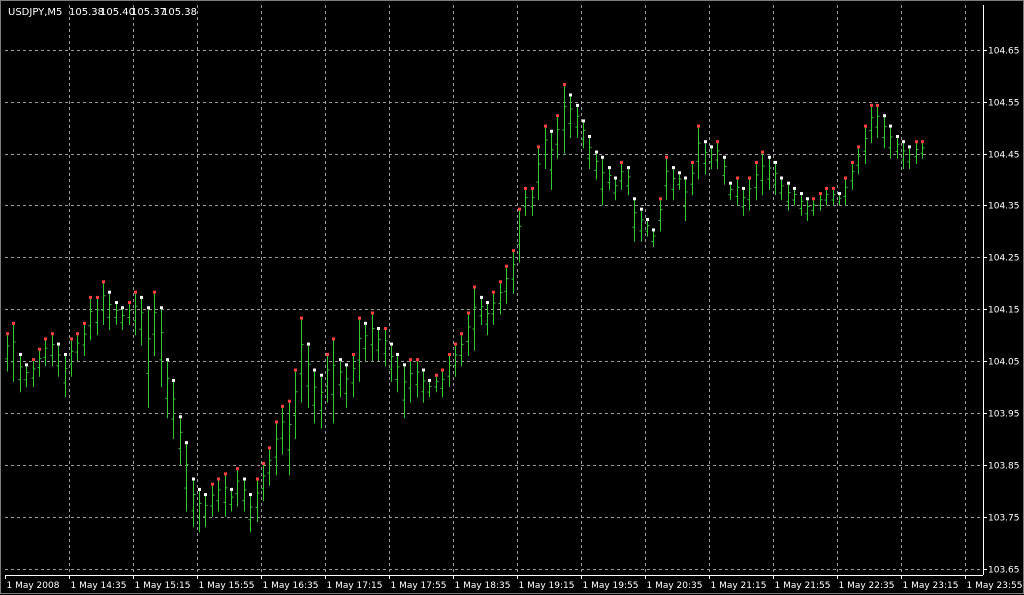  I want to click on time-tick-label: 1 May 20:35, so click(675, 586).